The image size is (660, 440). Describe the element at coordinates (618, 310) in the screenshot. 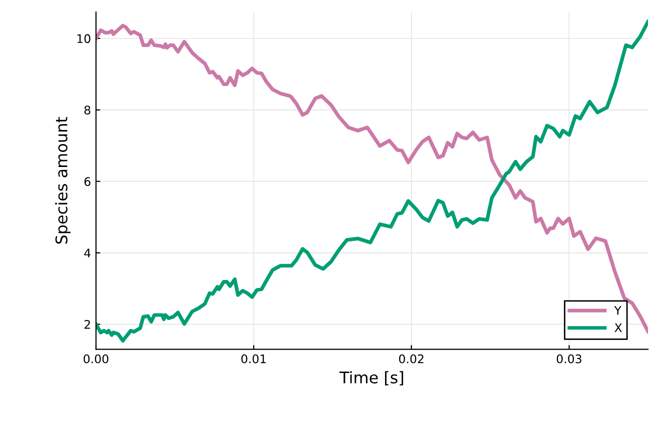

I see `legend-label: Y` at that location.